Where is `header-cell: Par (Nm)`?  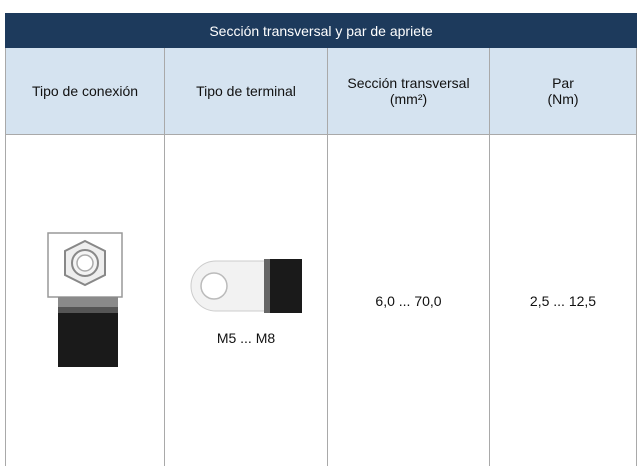 header-cell: Par (Nm) is located at coordinates (563, 91).